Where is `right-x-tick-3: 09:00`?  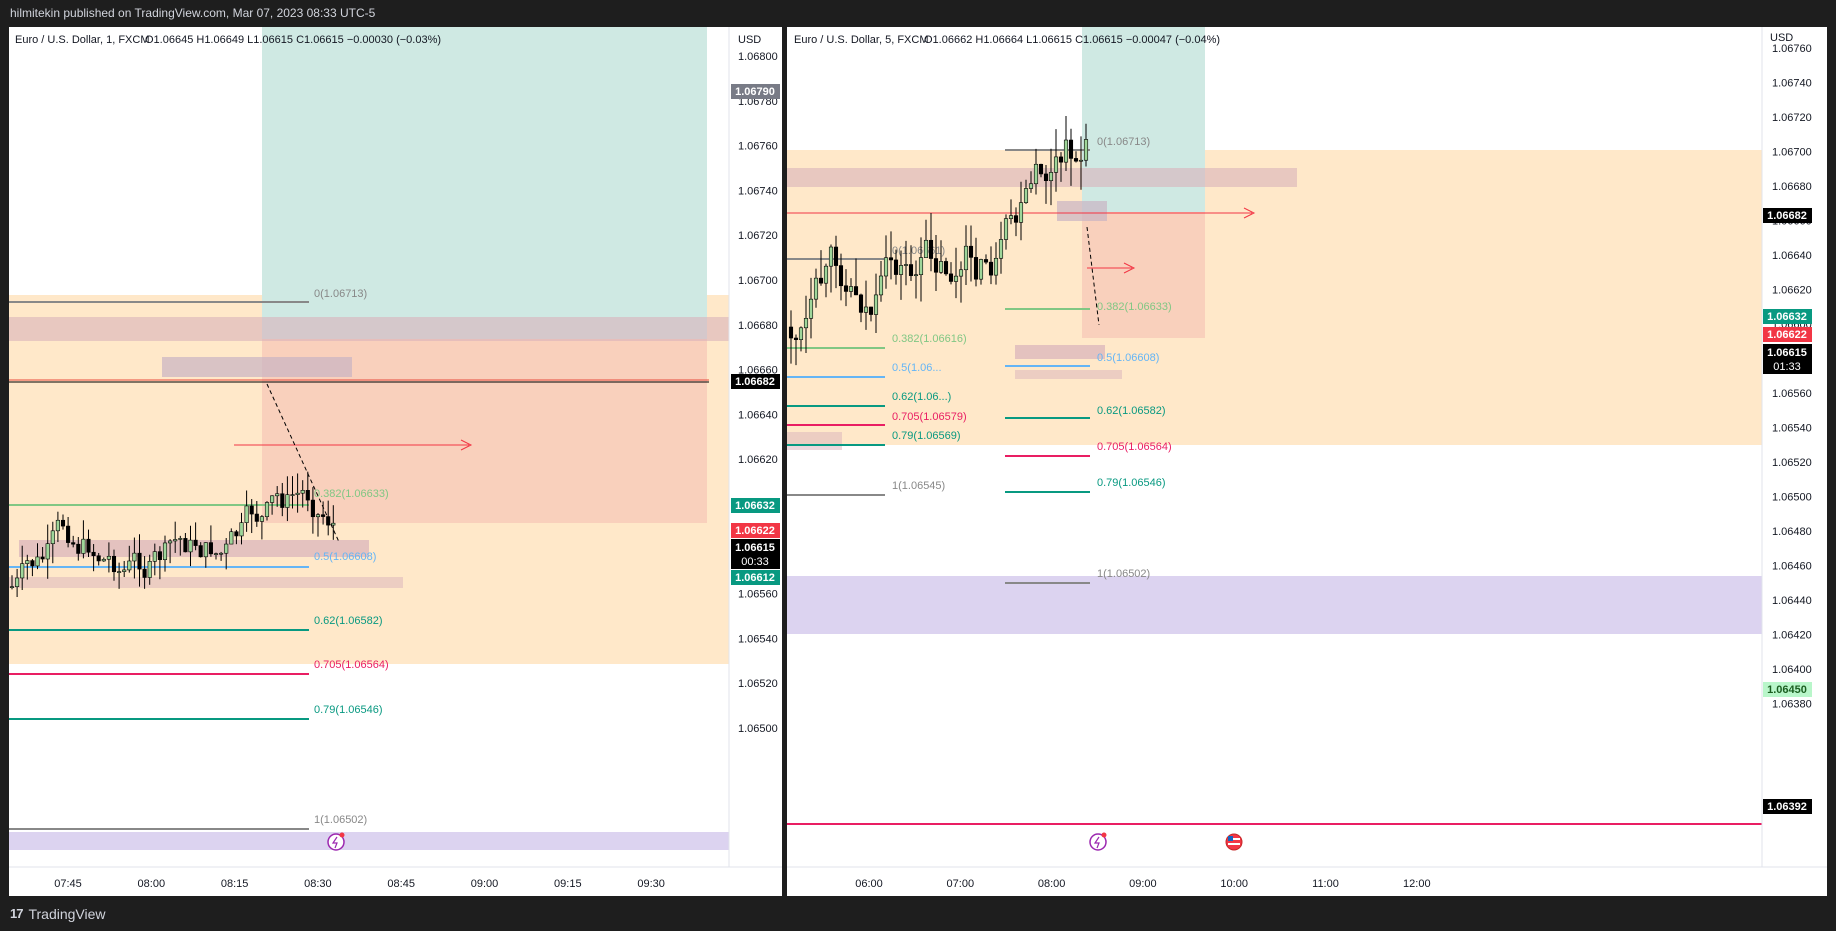
right-x-tick-3: 09:00 is located at coordinates (1143, 884).